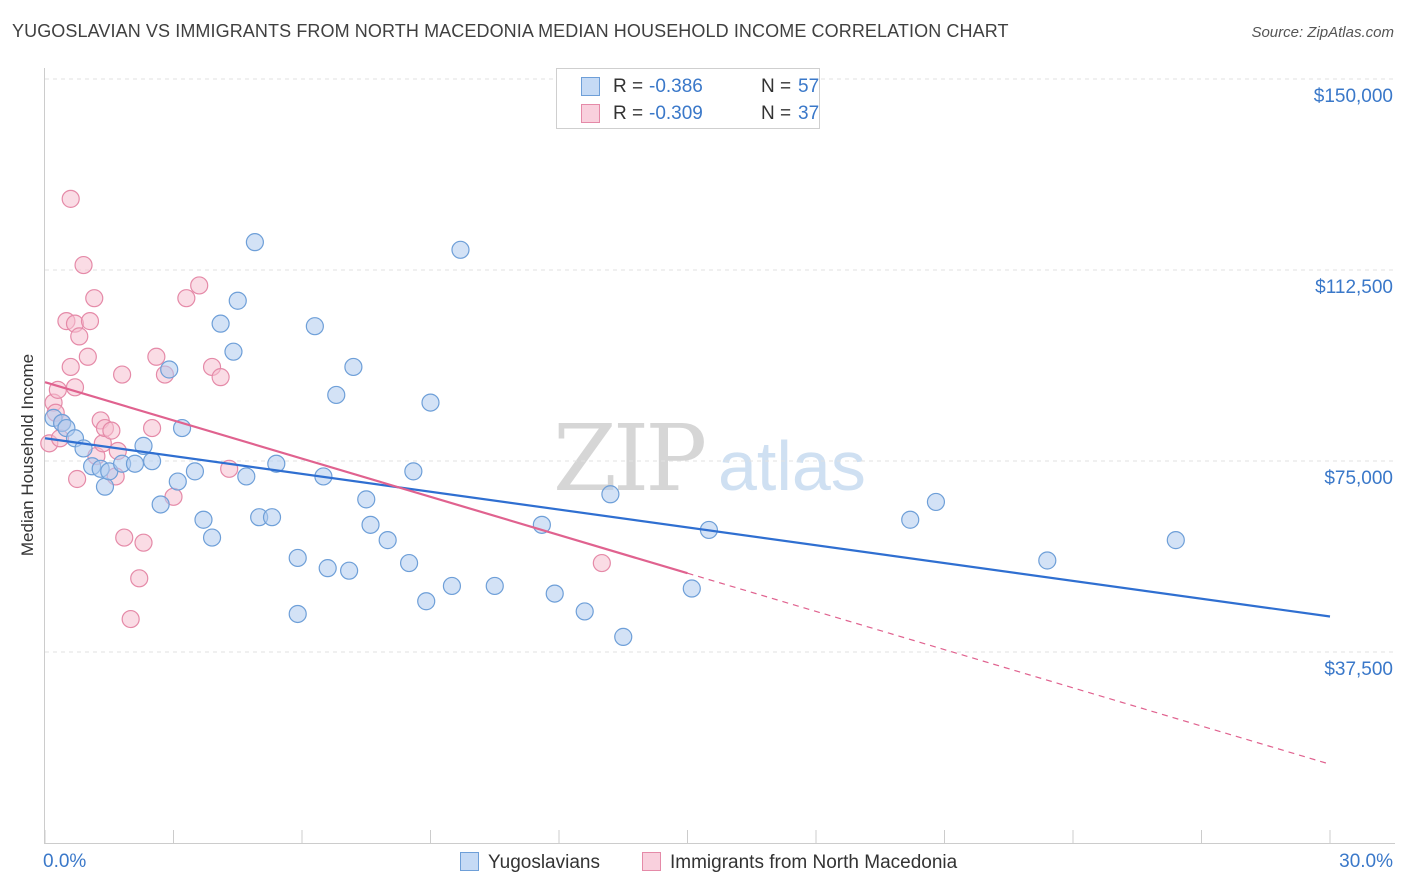 The width and height of the screenshot is (1406, 892). What do you see at coordinates (809, 113) in the screenshot?
I see `n-value: 37` at bounding box center [809, 113].